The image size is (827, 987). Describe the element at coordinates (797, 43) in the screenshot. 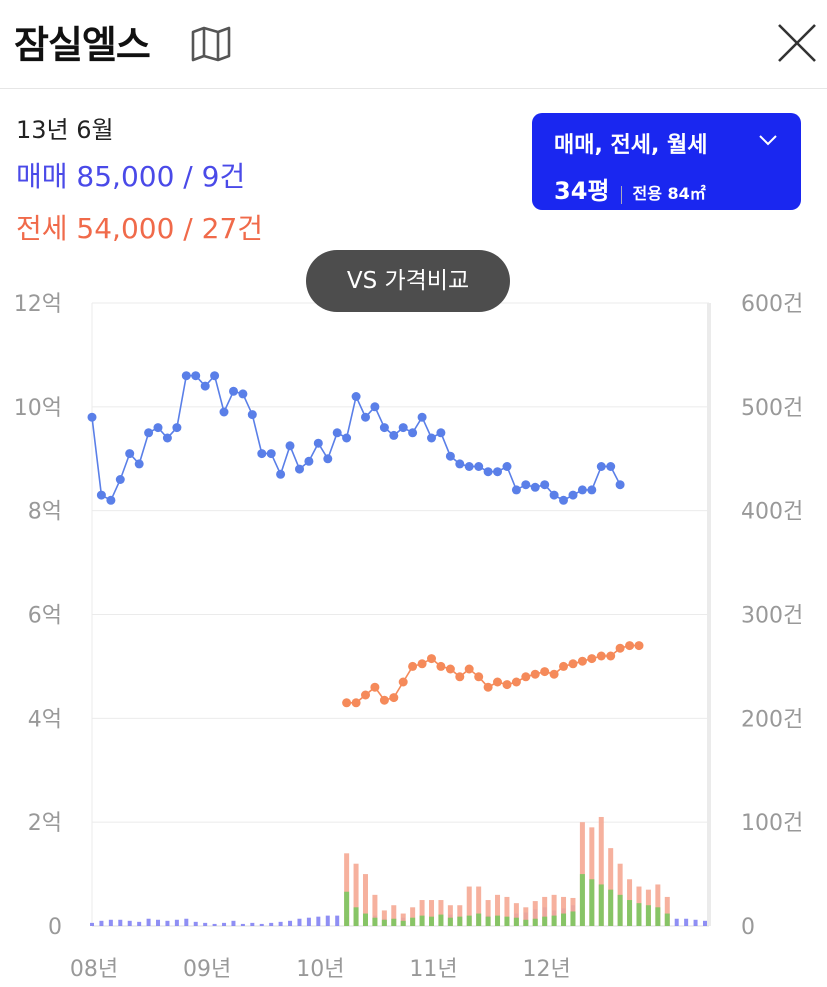

I see `close-icon` at that location.